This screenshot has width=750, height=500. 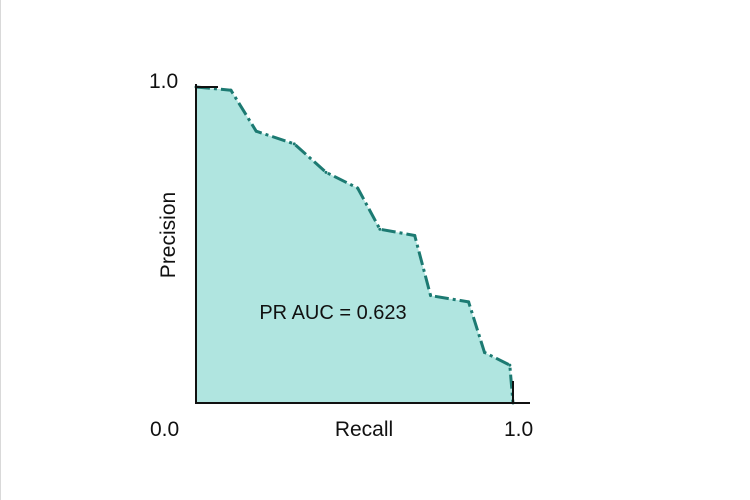 I want to click on y-axis-title: Precision, so click(x=168, y=235).